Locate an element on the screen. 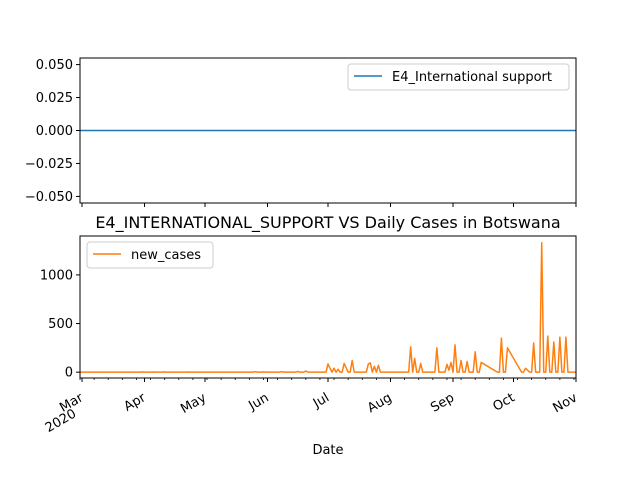 Image resolution: width=640 pixels, height=480 pixels. bottom-y-tick-label: 500 is located at coordinates (60, 324).